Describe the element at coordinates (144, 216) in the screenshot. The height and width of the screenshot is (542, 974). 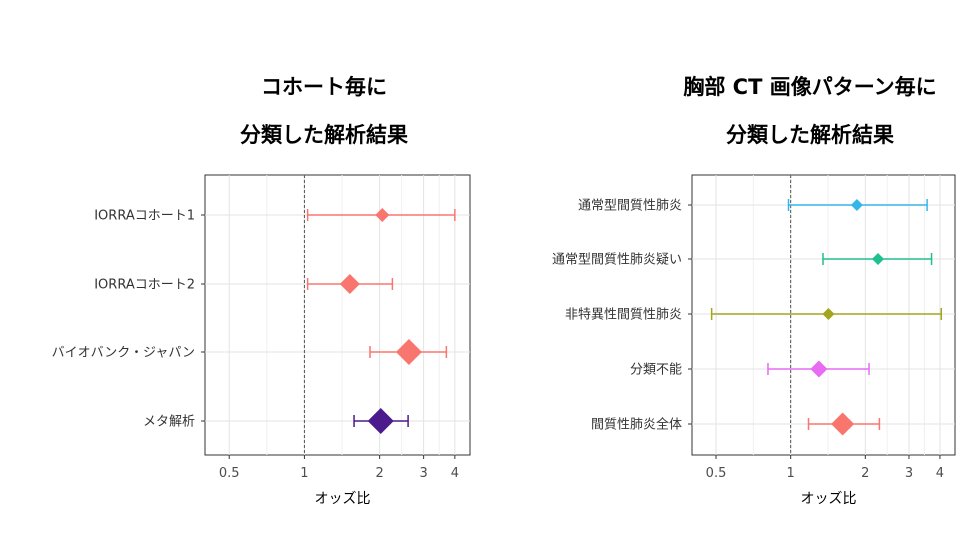
I see `row-label: IORRAコホート1` at that location.